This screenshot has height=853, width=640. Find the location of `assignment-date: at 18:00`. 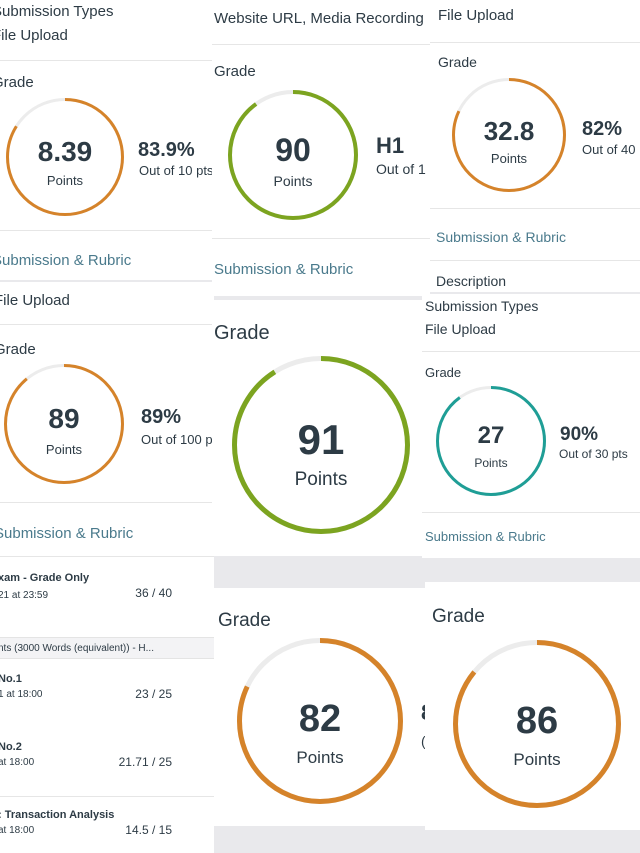

assignment-date: at 18:00 is located at coordinates (17, 762).